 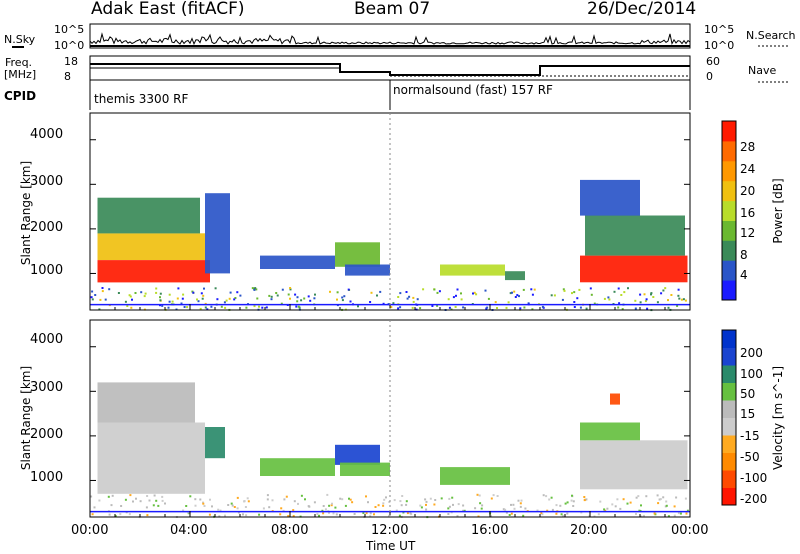 What do you see at coordinates (748, 169) in the screenshot?
I see `power-cb-tick-24: 24` at bounding box center [748, 169].